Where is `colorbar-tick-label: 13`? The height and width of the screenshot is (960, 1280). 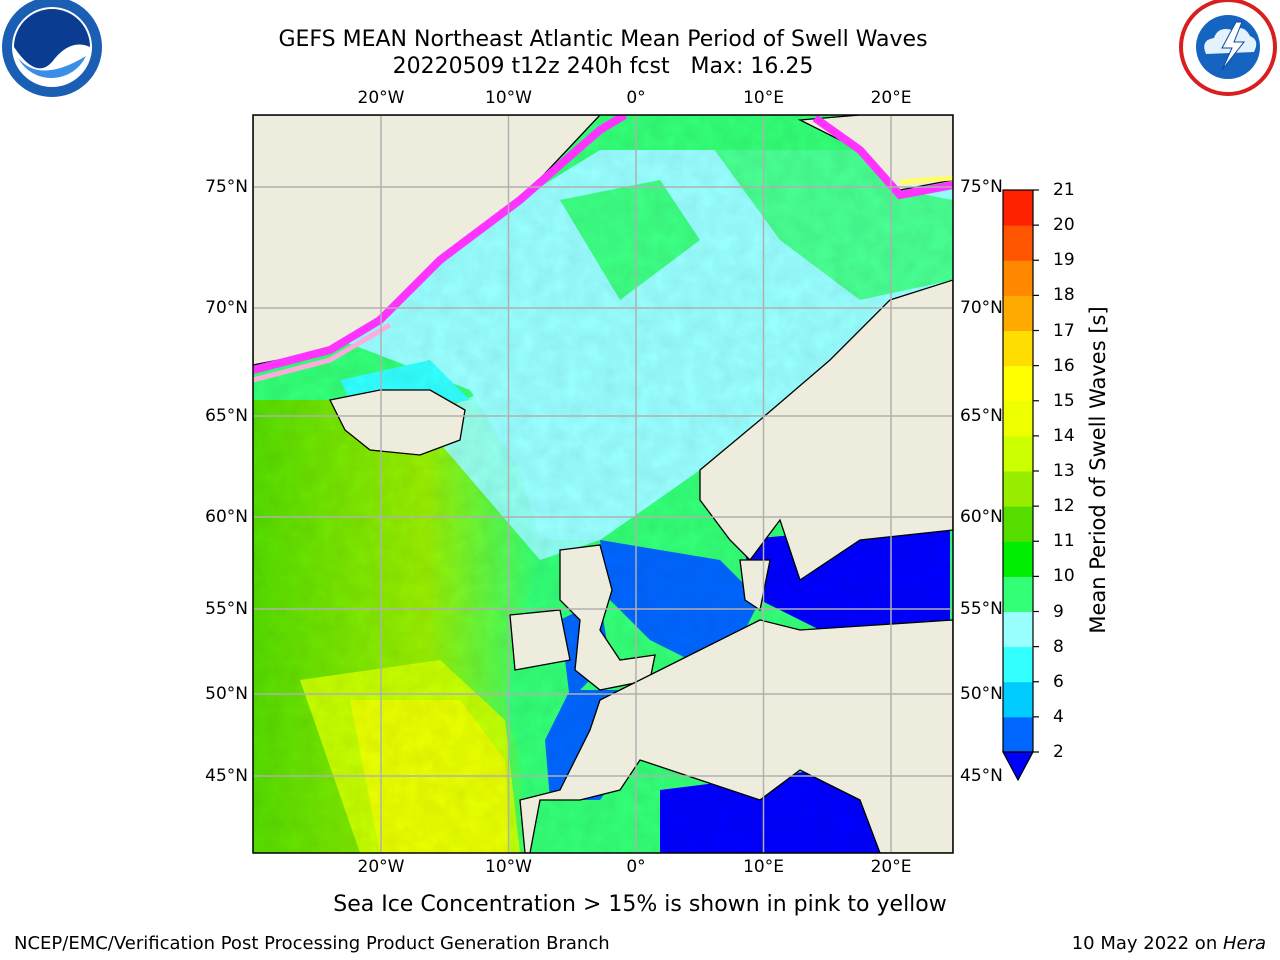
colorbar-tick-label: 13 is located at coordinates (1064, 471).